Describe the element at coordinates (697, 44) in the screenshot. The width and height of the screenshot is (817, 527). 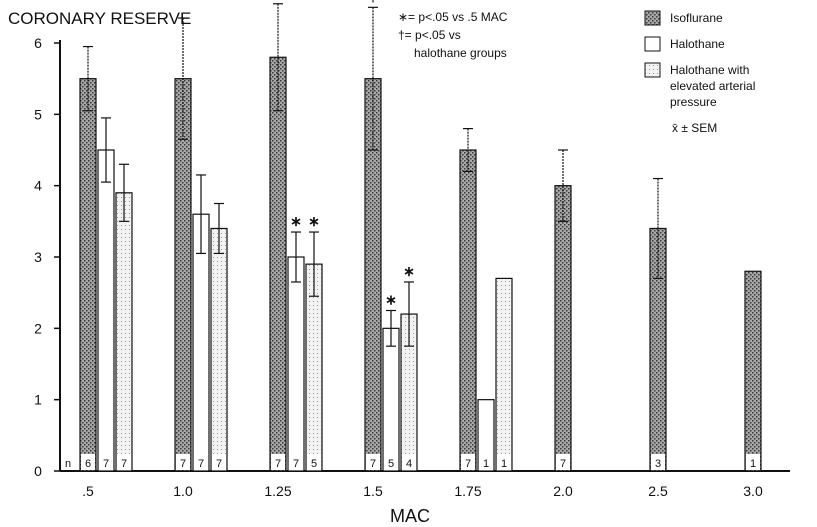
I see `legend-label-halothane: Halothane` at that location.